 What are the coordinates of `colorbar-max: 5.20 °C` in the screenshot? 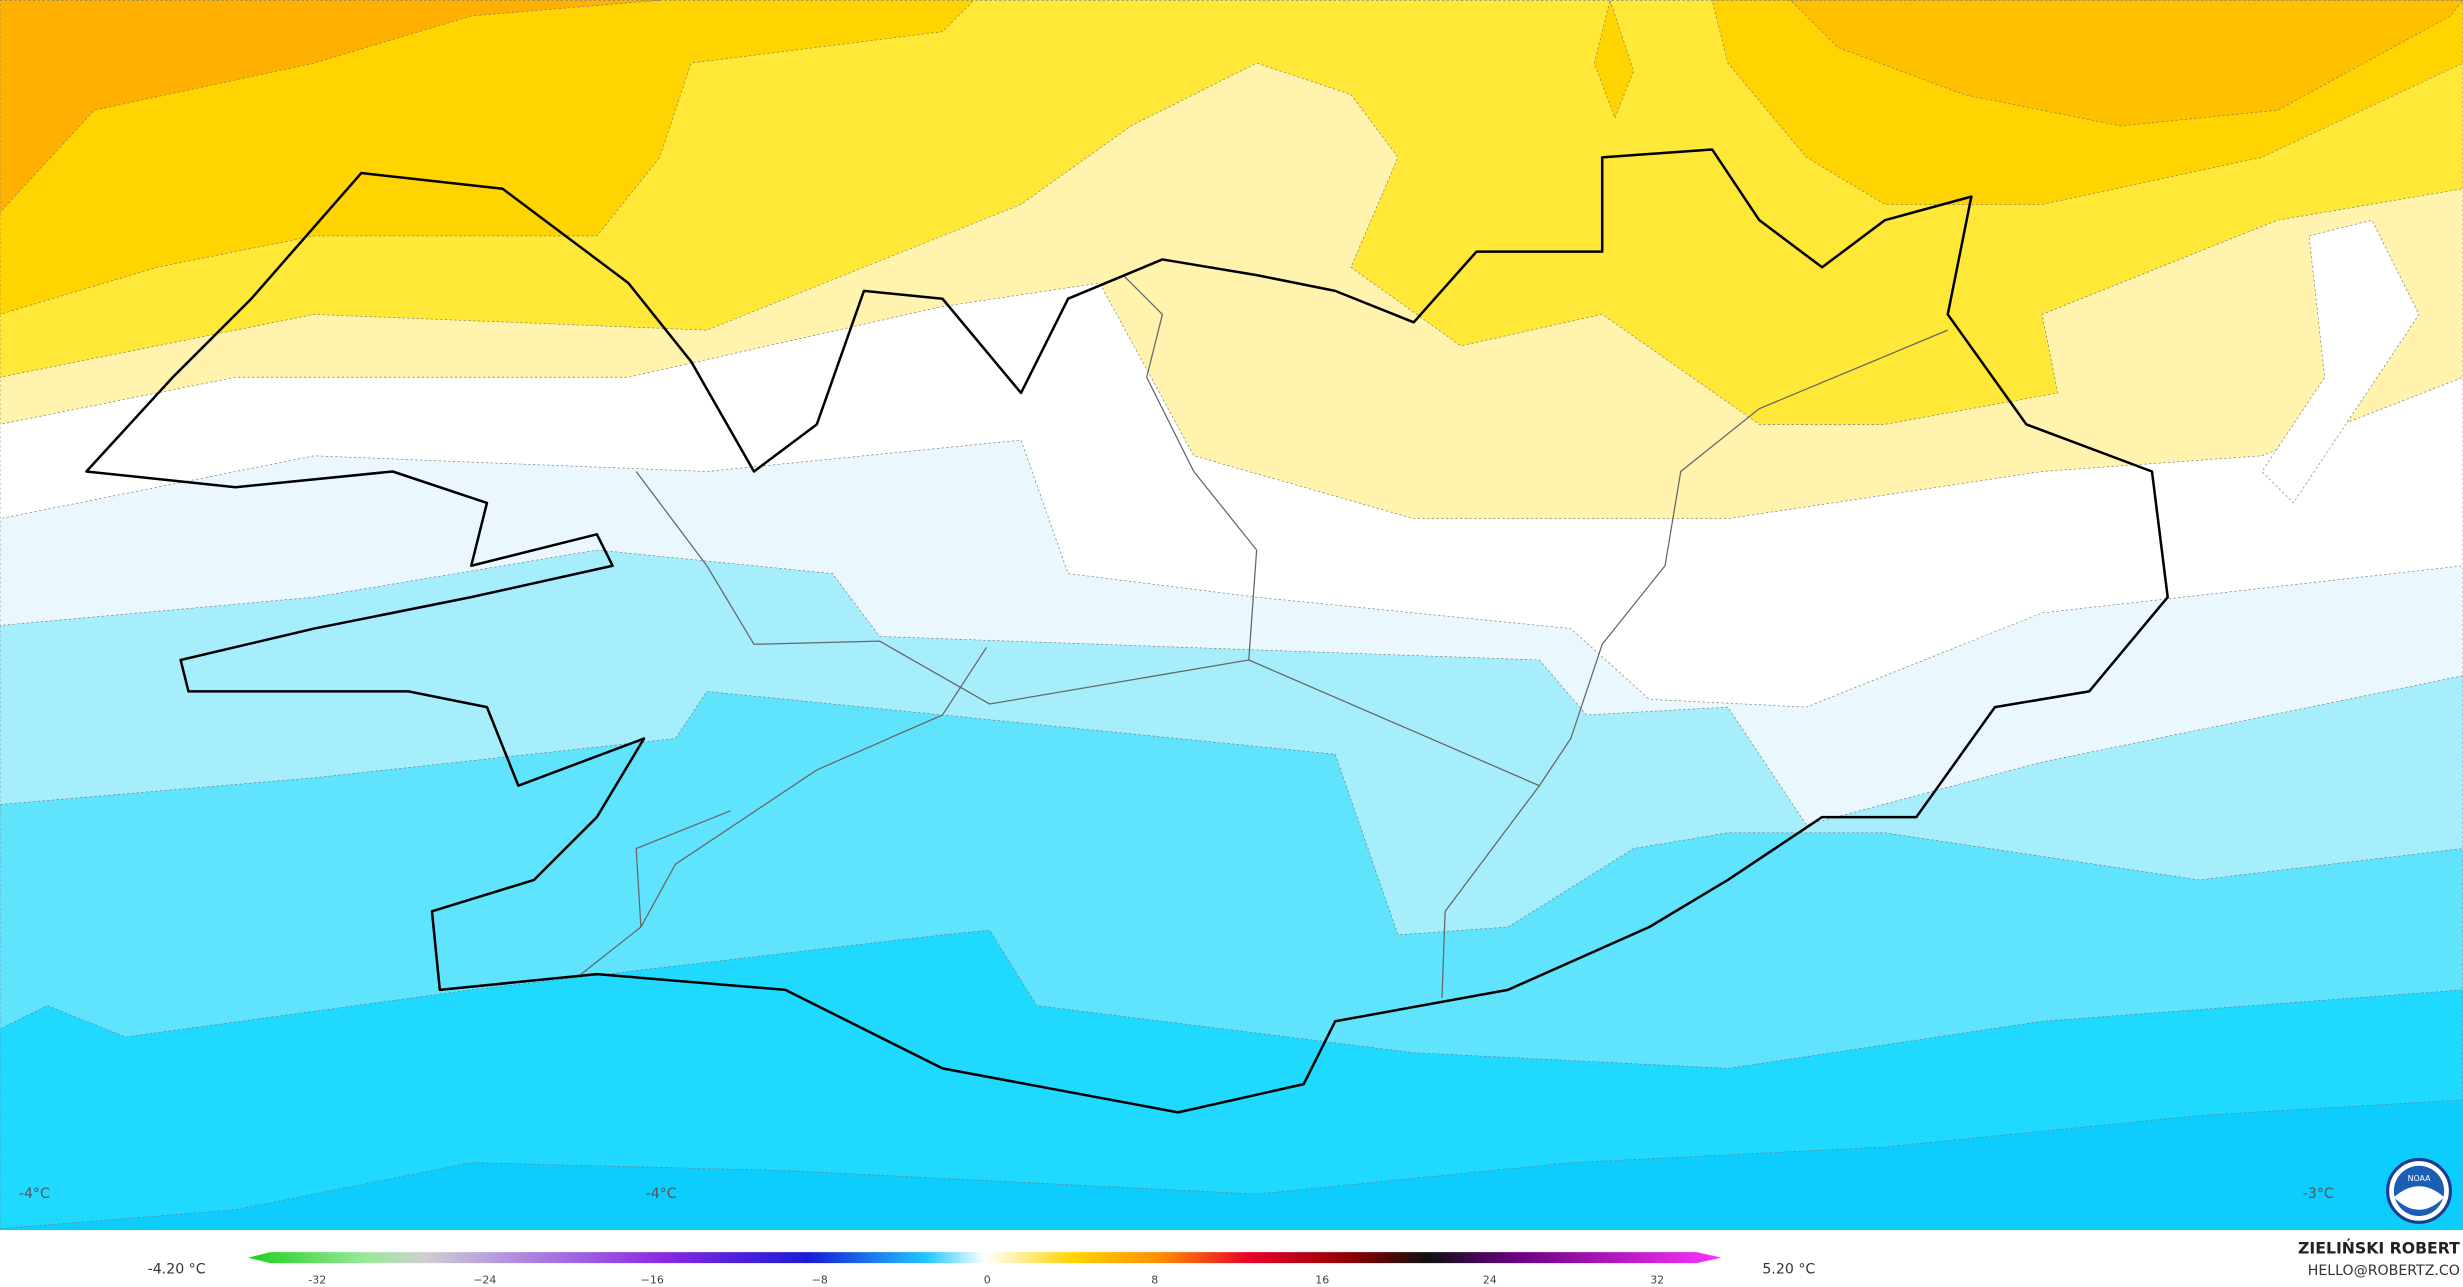 It's located at (1788, 1269).